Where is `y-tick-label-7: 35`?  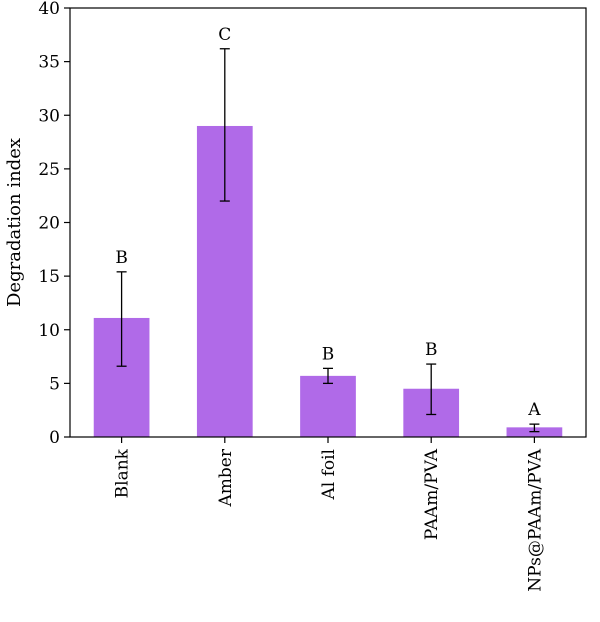 y-tick-label-7: 35 is located at coordinates (49, 63).